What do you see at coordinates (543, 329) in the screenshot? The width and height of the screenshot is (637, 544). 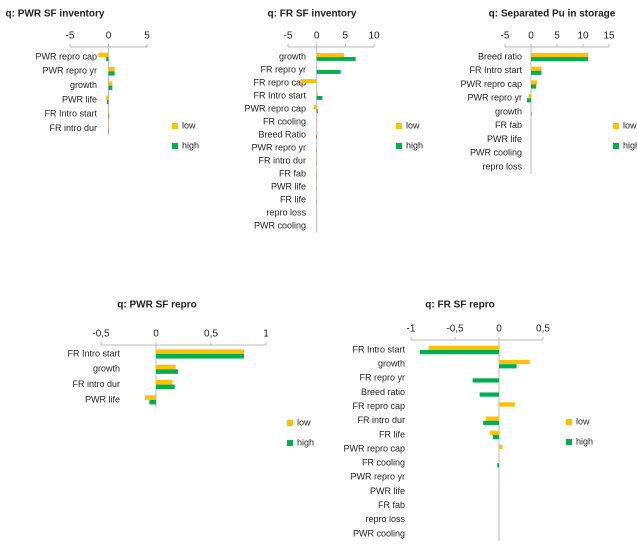 I see `x-tick-label: 0,5` at bounding box center [543, 329].